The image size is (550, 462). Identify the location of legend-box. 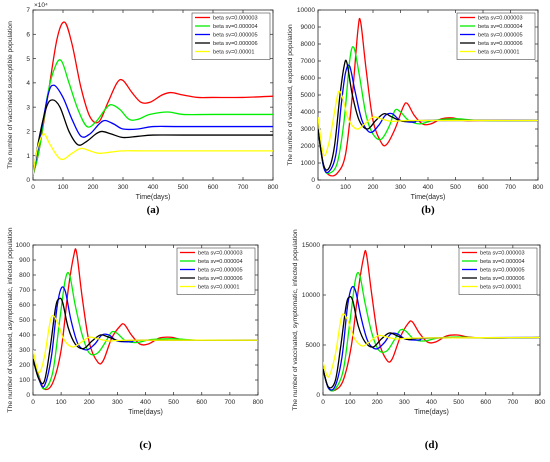
(231, 36).